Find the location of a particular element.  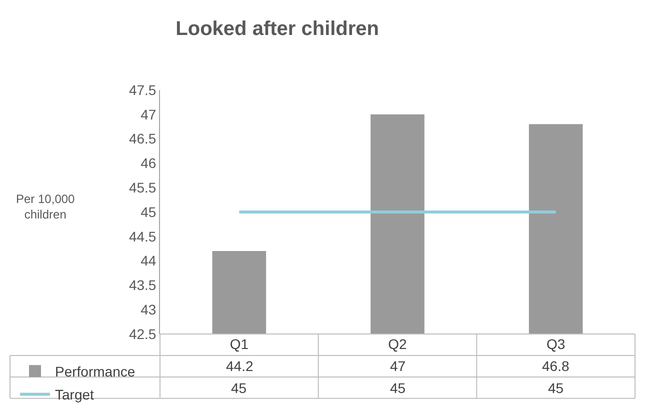

y-axis-title: Per 10,000 children is located at coordinates (46, 207).